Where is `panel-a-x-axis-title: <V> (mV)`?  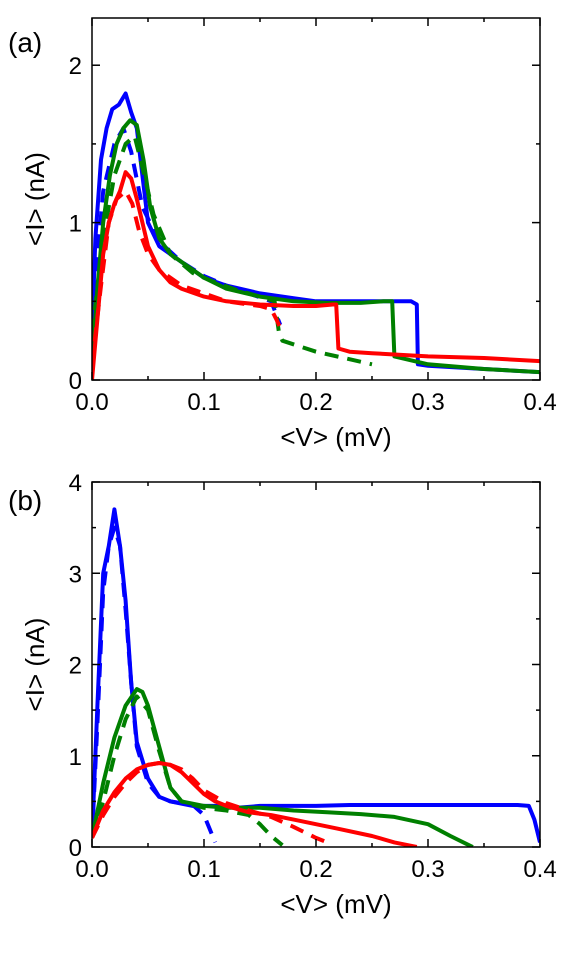
panel-a-x-axis-title: <V> (mV) is located at coordinates (335, 437).